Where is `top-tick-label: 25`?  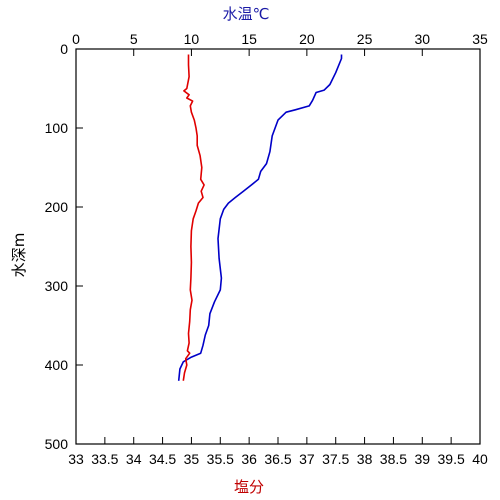 top-tick-label: 25 is located at coordinates (365, 39).